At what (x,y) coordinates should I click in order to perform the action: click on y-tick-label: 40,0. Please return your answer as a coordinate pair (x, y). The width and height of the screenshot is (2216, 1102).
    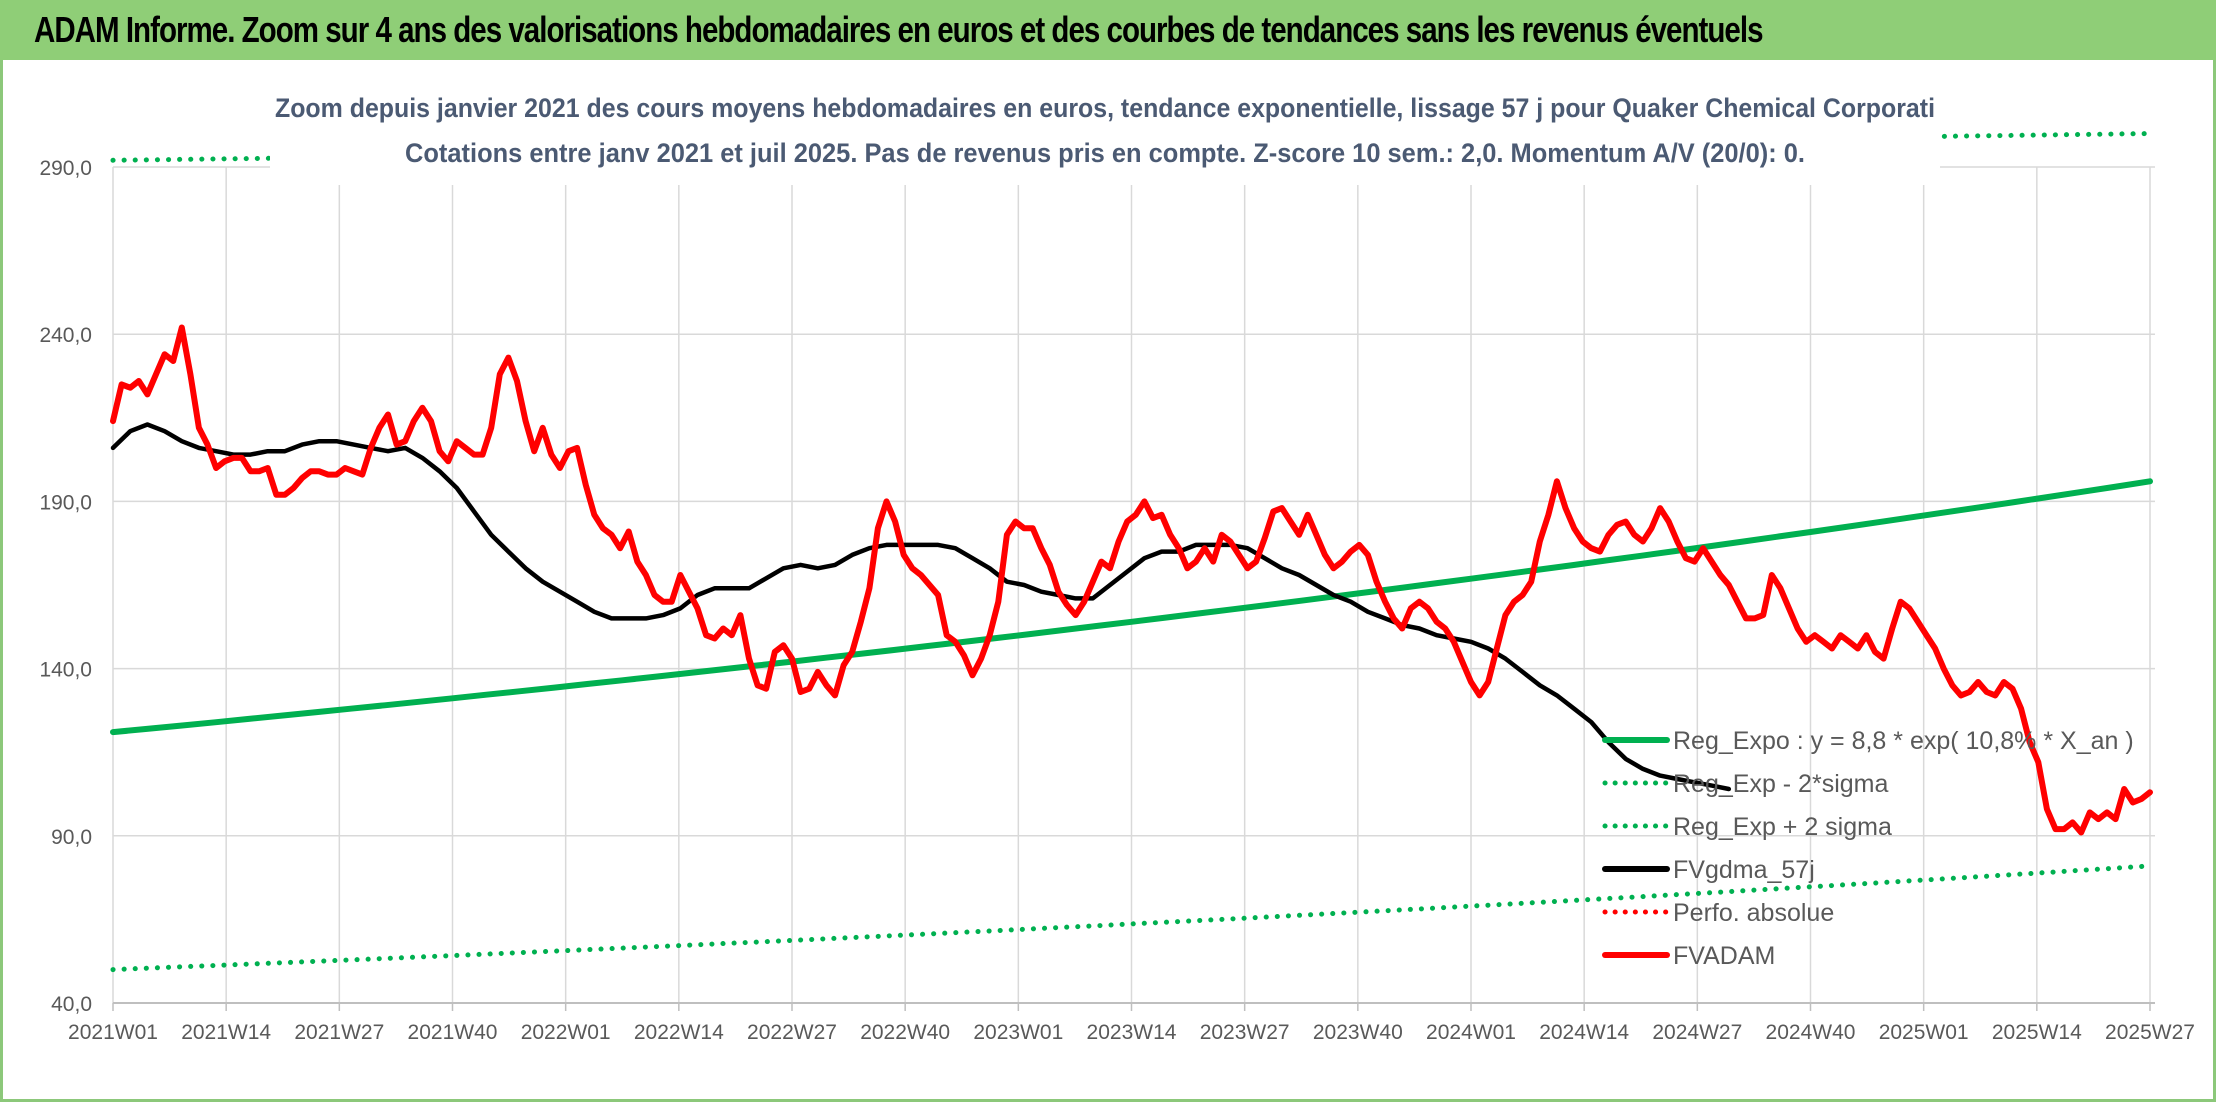
    Looking at the image, I should click on (71, 1004).